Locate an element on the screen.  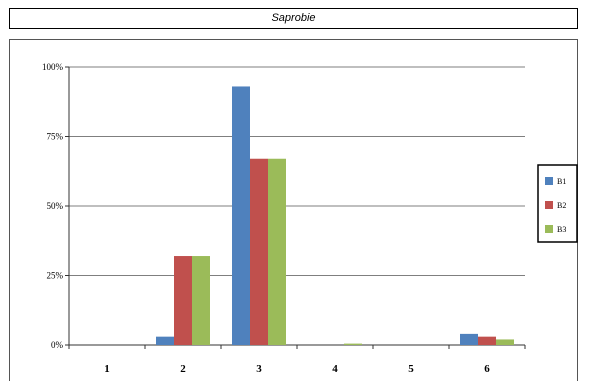
y-tick-label: 100% is located at coordinates (53, 67).